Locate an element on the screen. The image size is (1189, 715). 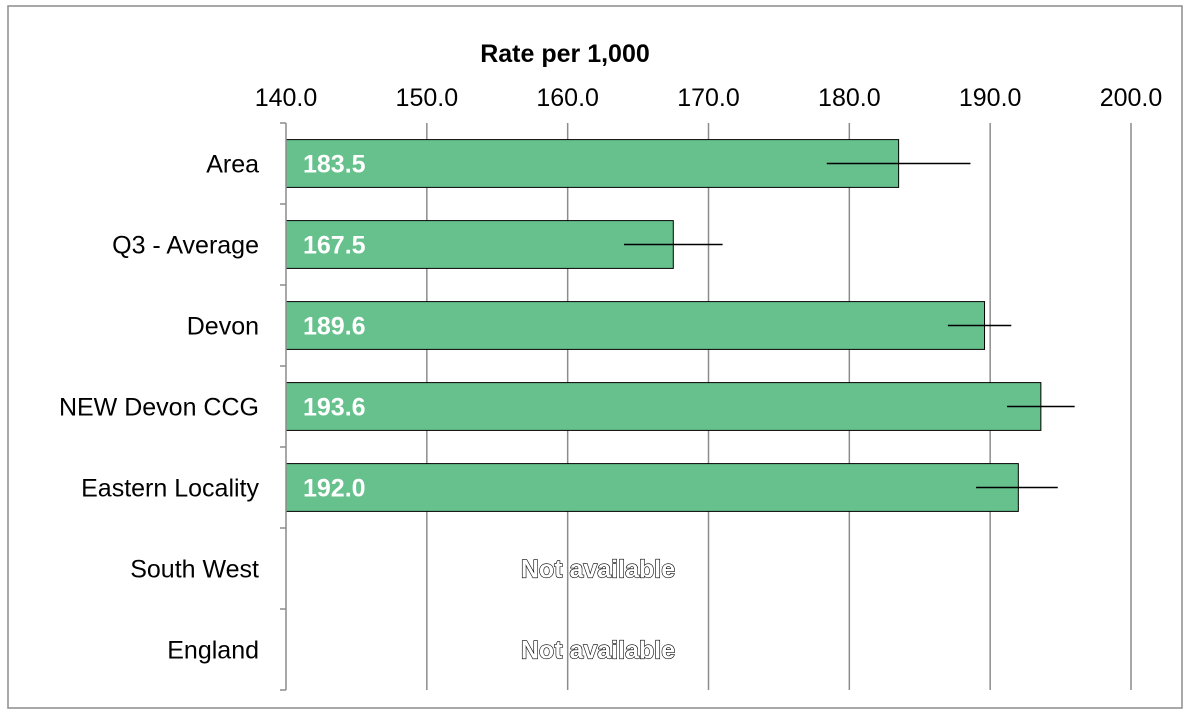
x-tick-labels: 140.0 150.0 160.0 170.0 180.0 190.0 200.0 is located at coordinates (709, 98).